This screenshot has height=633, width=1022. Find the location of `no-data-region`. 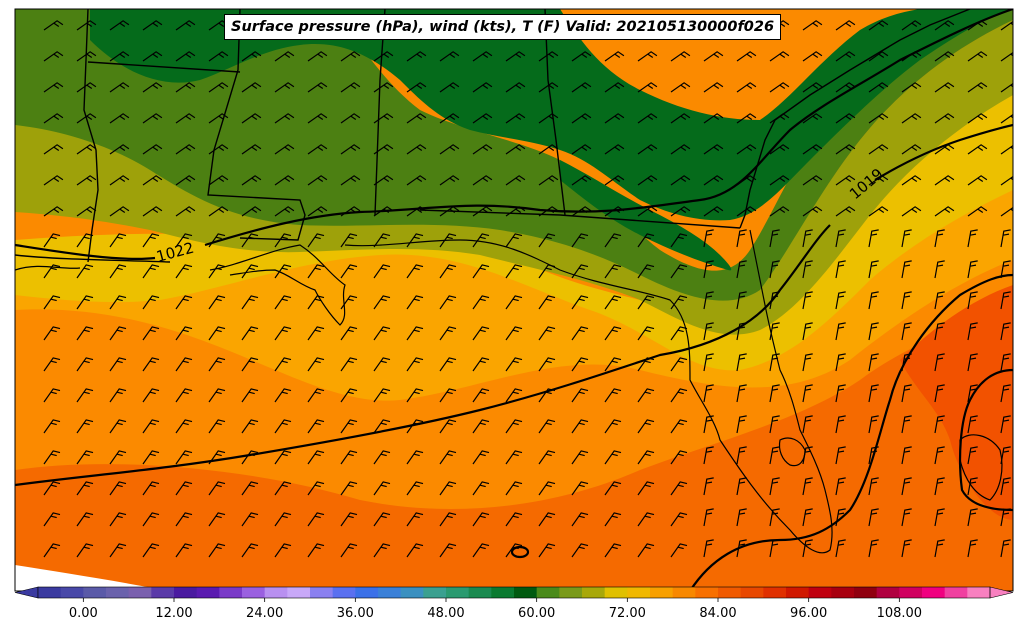

no-data-region is located at coordinates (92, 578).